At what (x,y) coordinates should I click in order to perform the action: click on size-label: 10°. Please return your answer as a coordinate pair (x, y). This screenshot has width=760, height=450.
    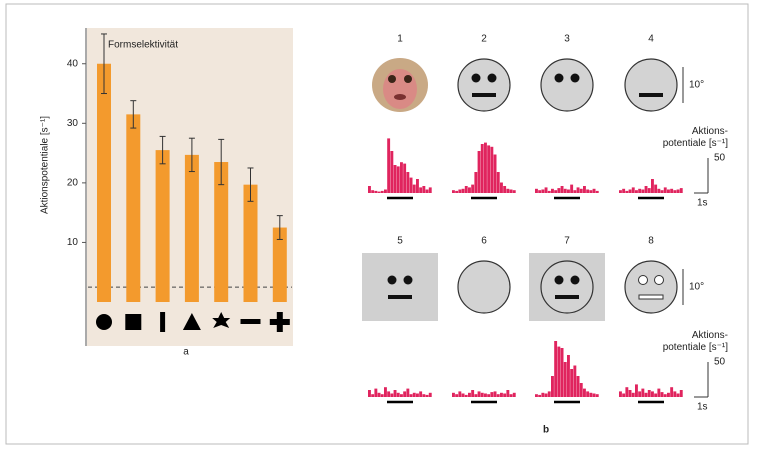
    Looking at the image, I should click on (696, 287).